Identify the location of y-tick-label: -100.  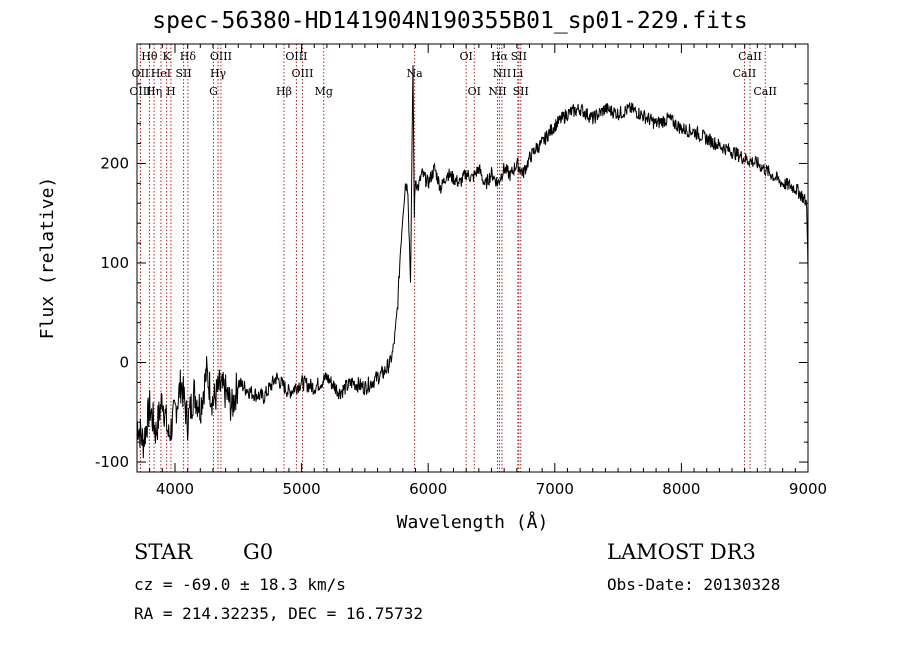
(112, 462).